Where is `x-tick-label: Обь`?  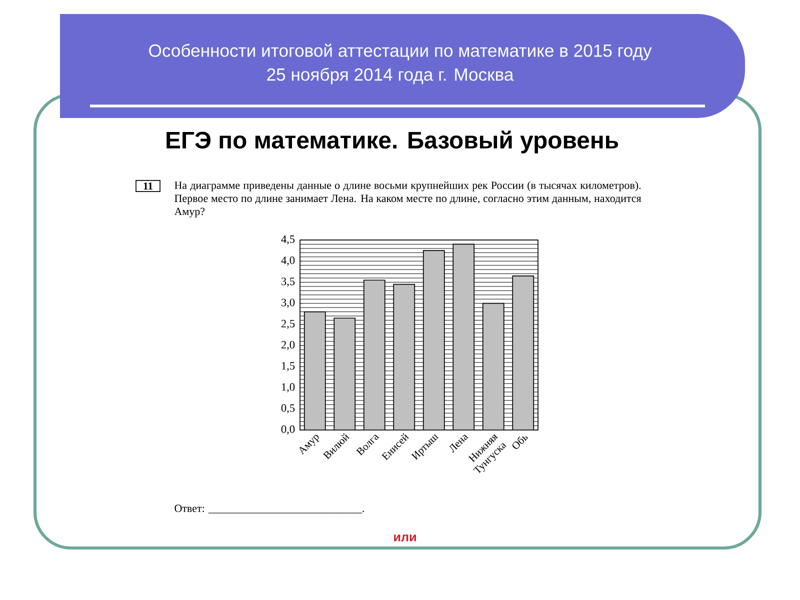
x-tick-label: Обь is located at coordinates (520, 442).